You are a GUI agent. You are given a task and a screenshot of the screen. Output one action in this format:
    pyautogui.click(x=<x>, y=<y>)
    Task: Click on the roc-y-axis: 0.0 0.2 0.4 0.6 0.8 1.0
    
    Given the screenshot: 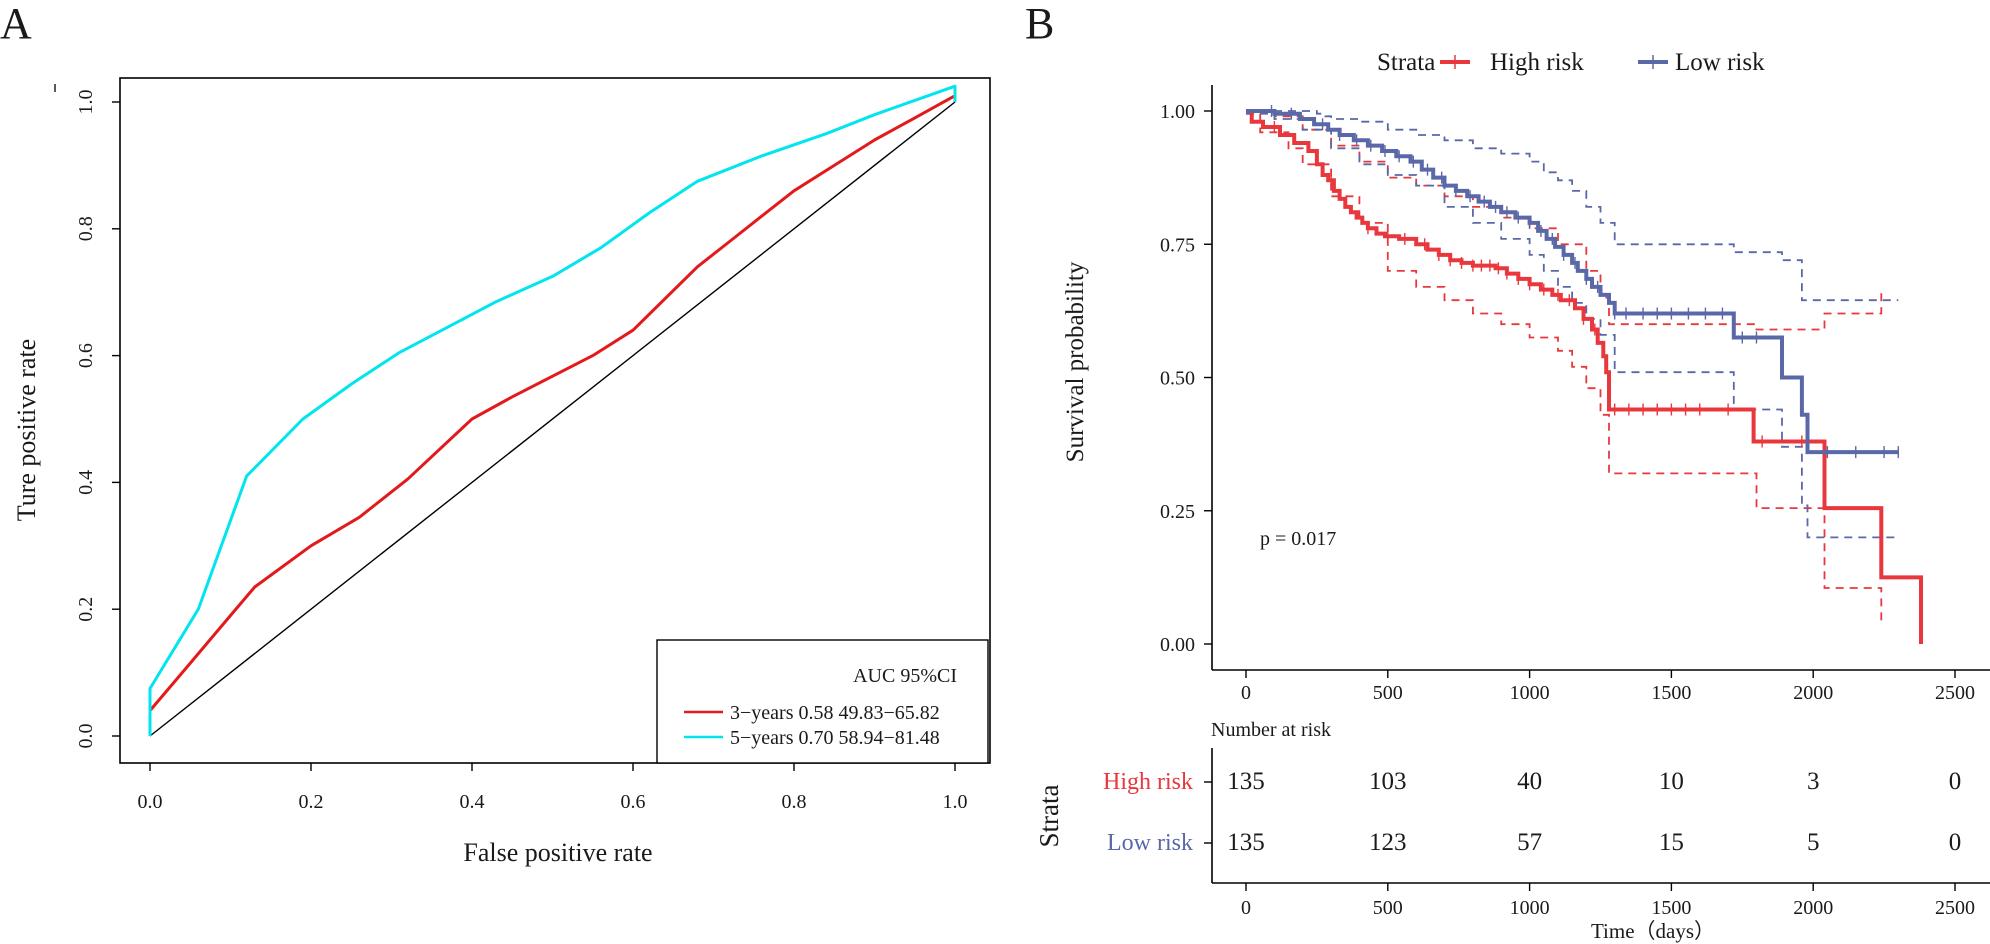 What is the action you would take?
    pyautogui.click(x=97, y=419)
    